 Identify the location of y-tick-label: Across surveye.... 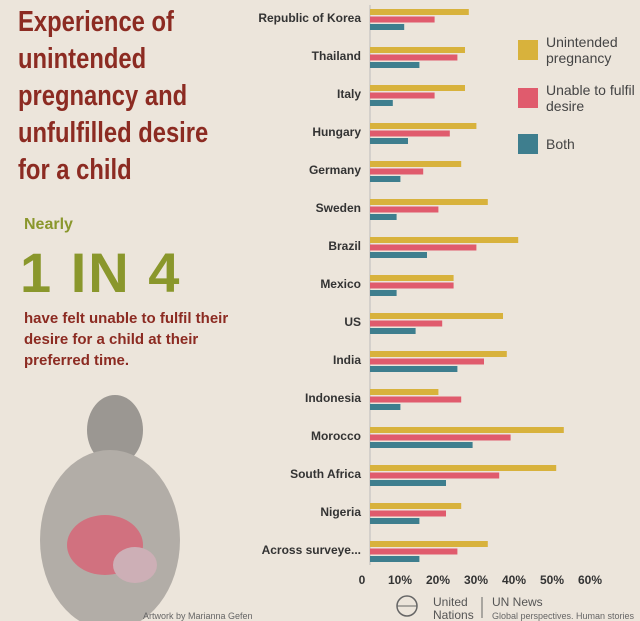
(311, 550).